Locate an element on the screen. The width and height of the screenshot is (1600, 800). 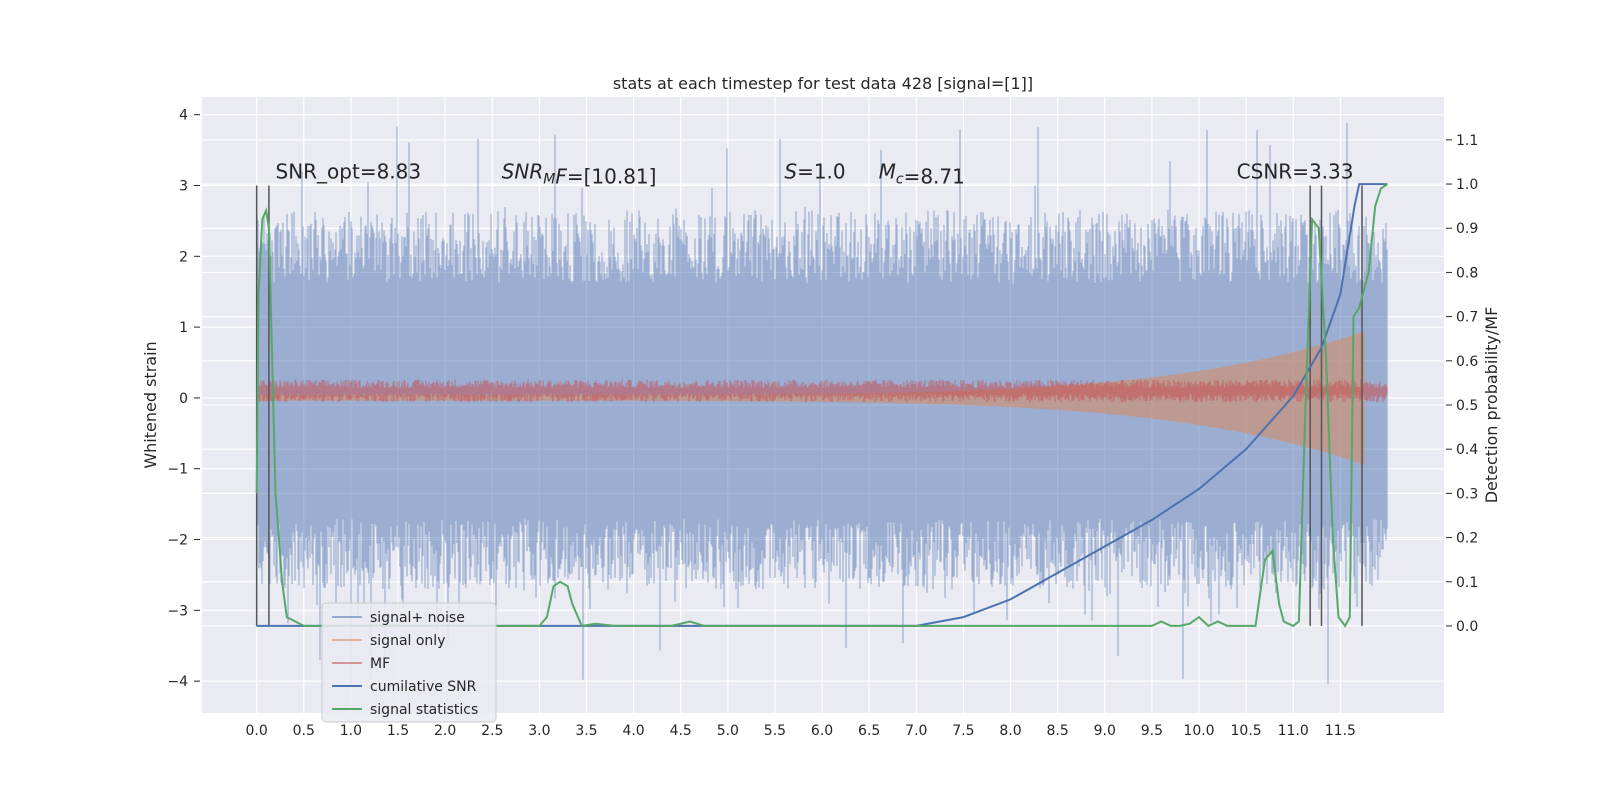
x-tick-label: 5.5 is located at coordinates (775, 731).